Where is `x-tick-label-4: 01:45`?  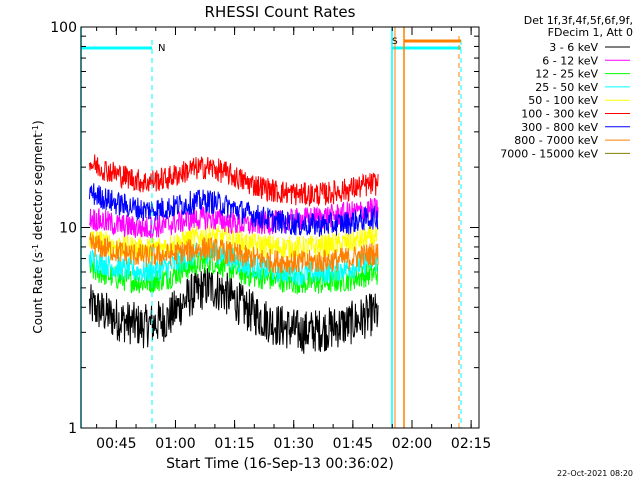 x-tick-label-4: 01:45 is located at coordinates (353, 444).